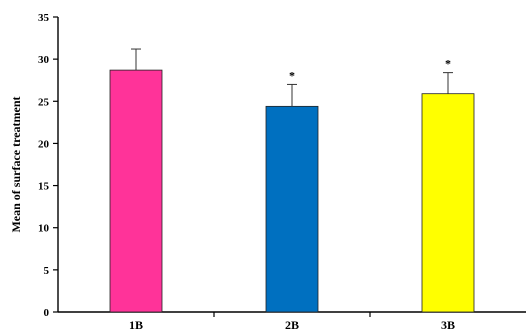 This screenshot has height=334, width=526. What do you see at coordinates (44, 102) in the screenshot?
I see `y-tick-label: 25` at bounding box center [44, 102].